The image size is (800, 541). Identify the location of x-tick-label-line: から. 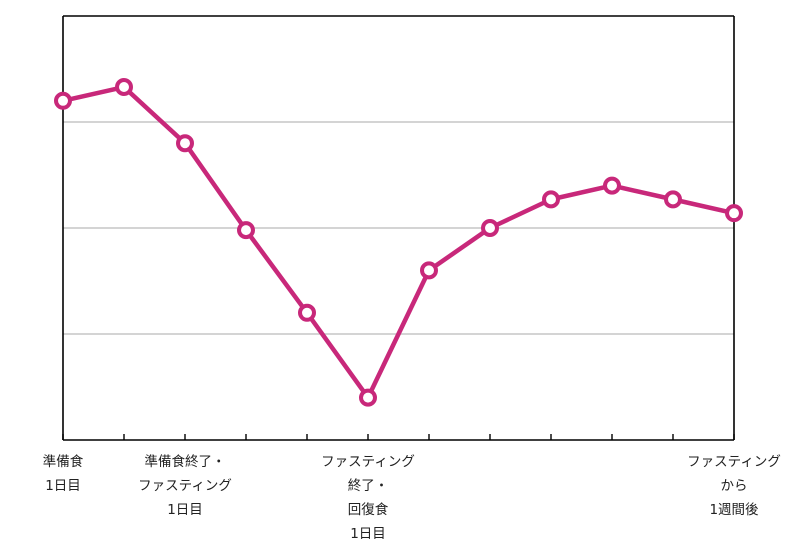
(734, 486).